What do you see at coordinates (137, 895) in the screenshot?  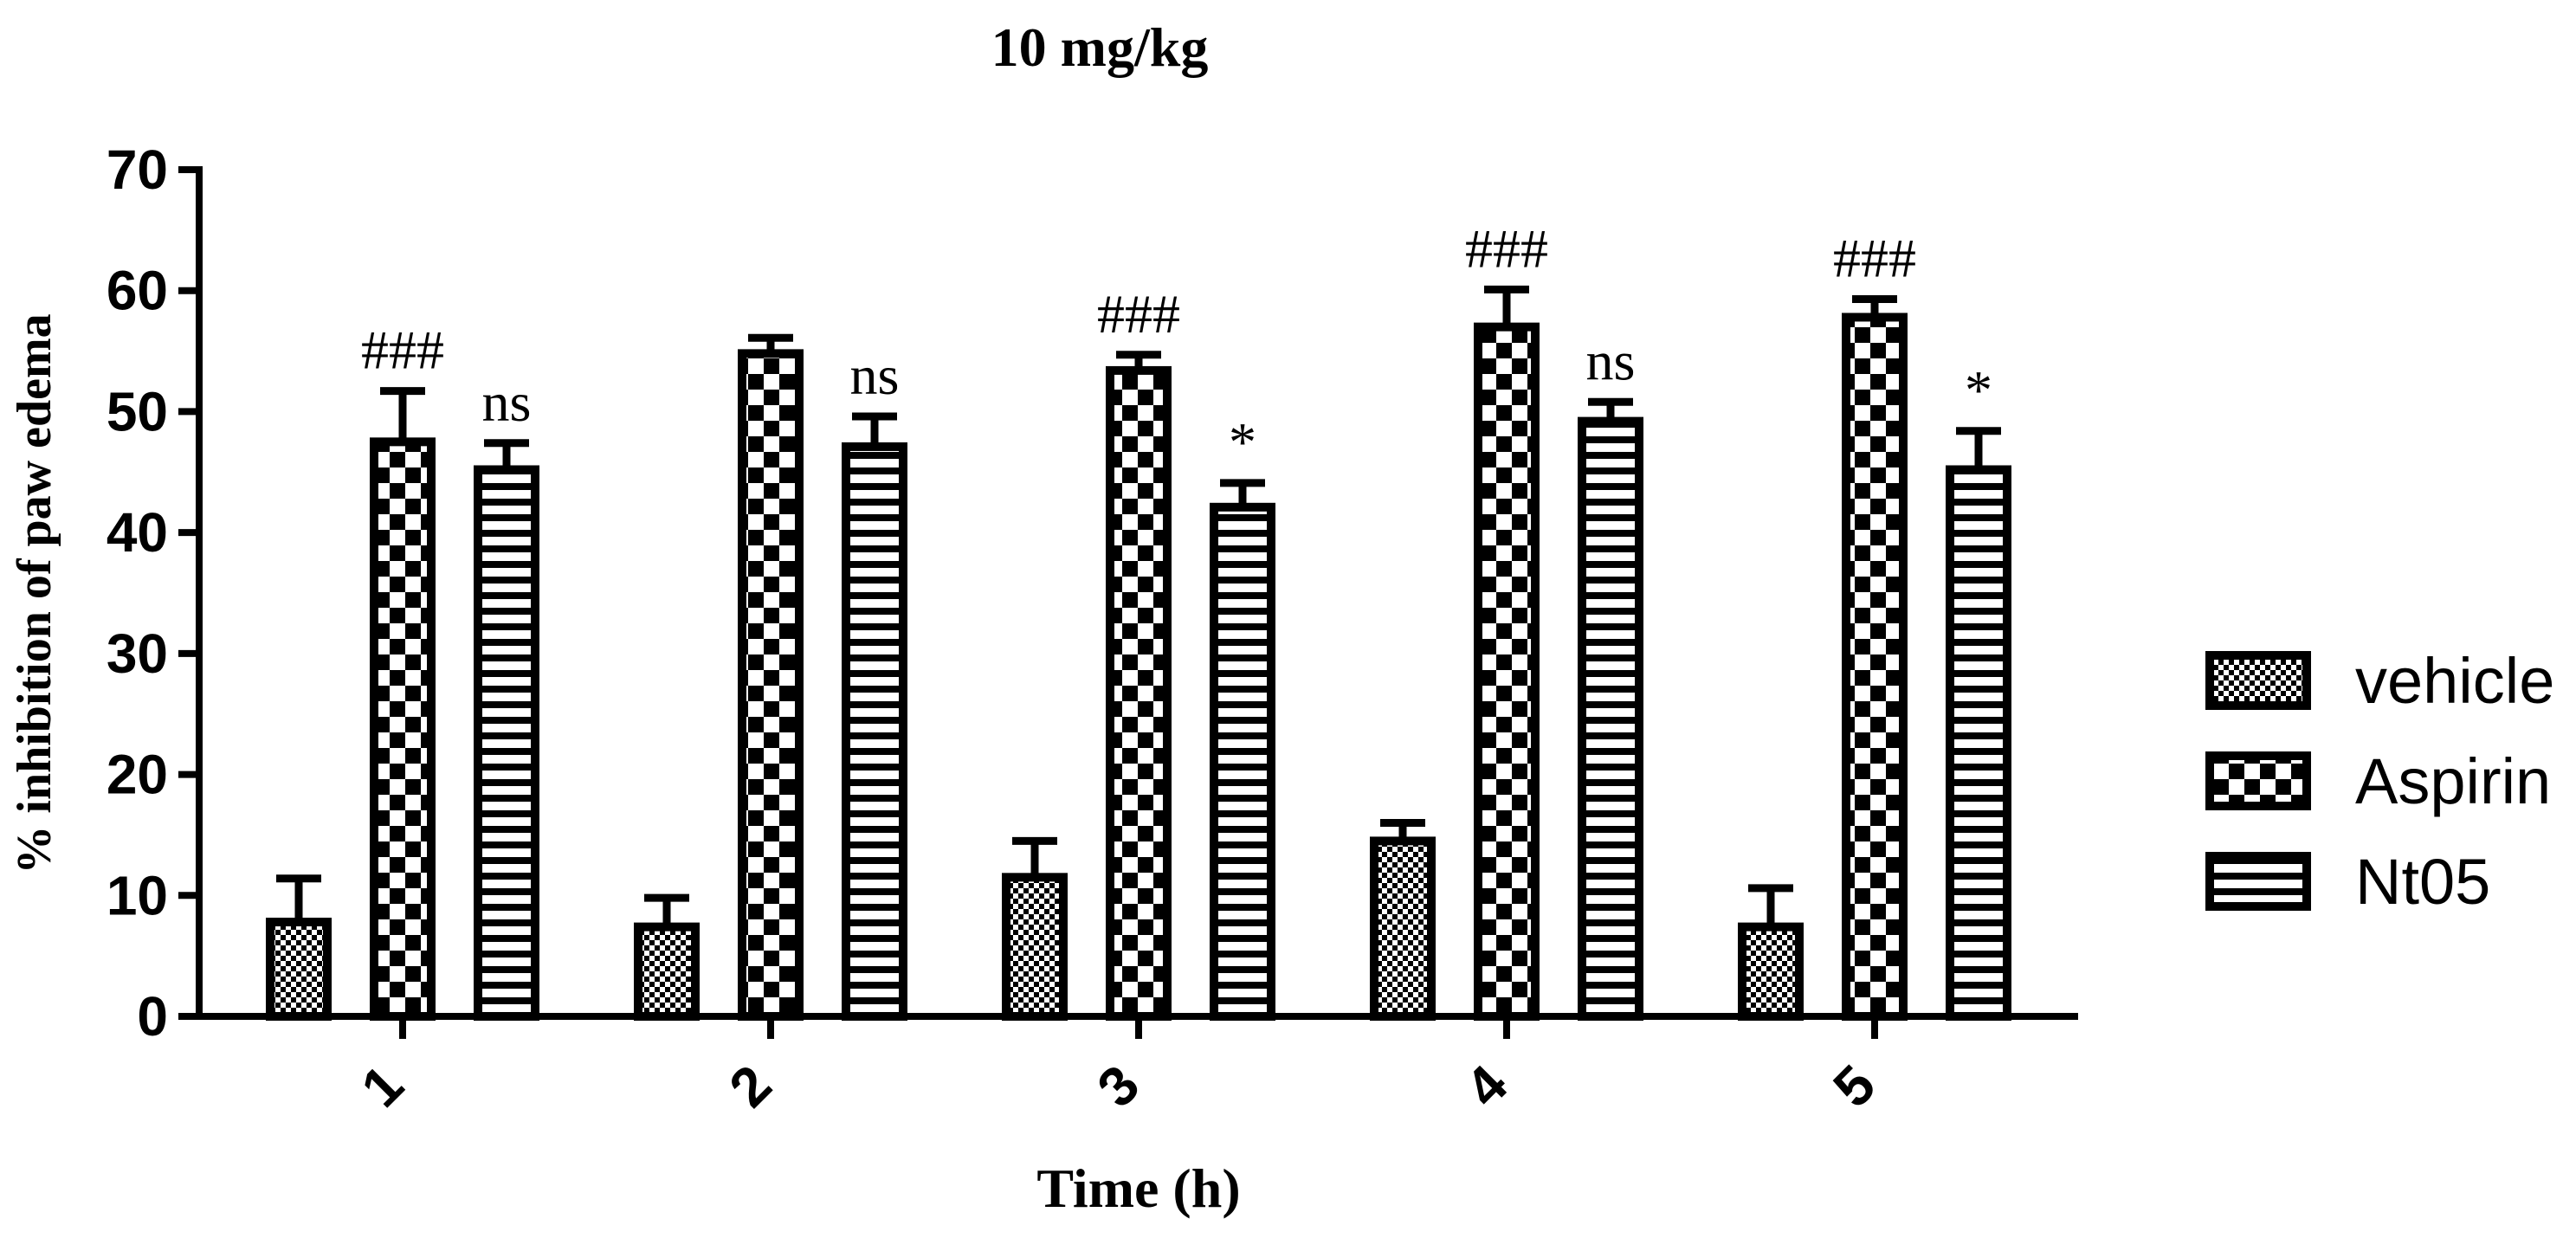 I see `y-tick-label: 10` at bounding box center [137, 895].